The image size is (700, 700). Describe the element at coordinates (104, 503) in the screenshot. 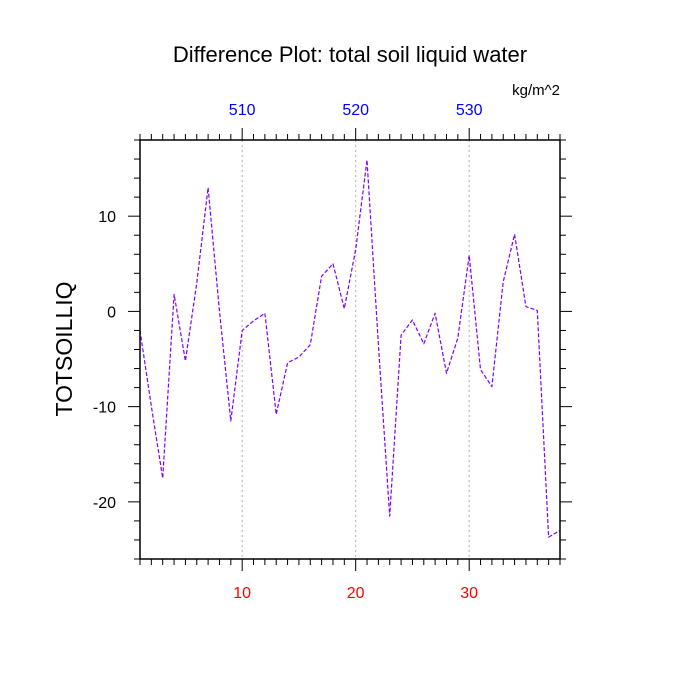

I see `y-tick-label: -20` at that location.